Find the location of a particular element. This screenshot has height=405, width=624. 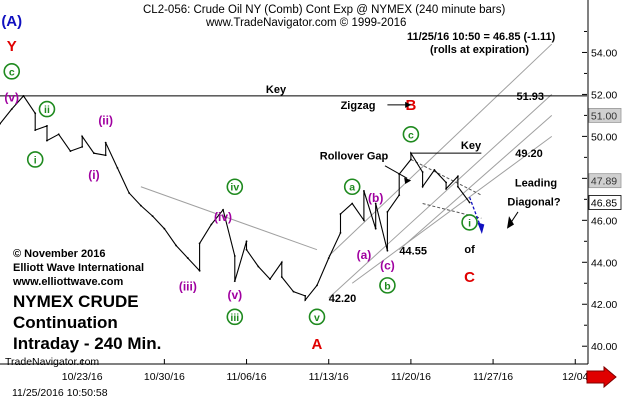

wave-circle-a is located at coordinates (352, 187).